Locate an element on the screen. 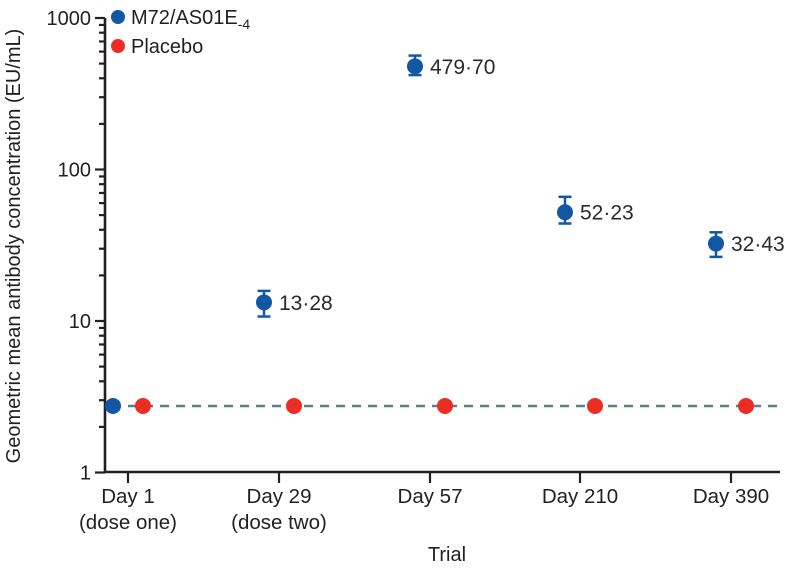 This screenshot has height=578, width=788. legend-label-m72-main: M72/AS01E is located at coordinates (184, 18).